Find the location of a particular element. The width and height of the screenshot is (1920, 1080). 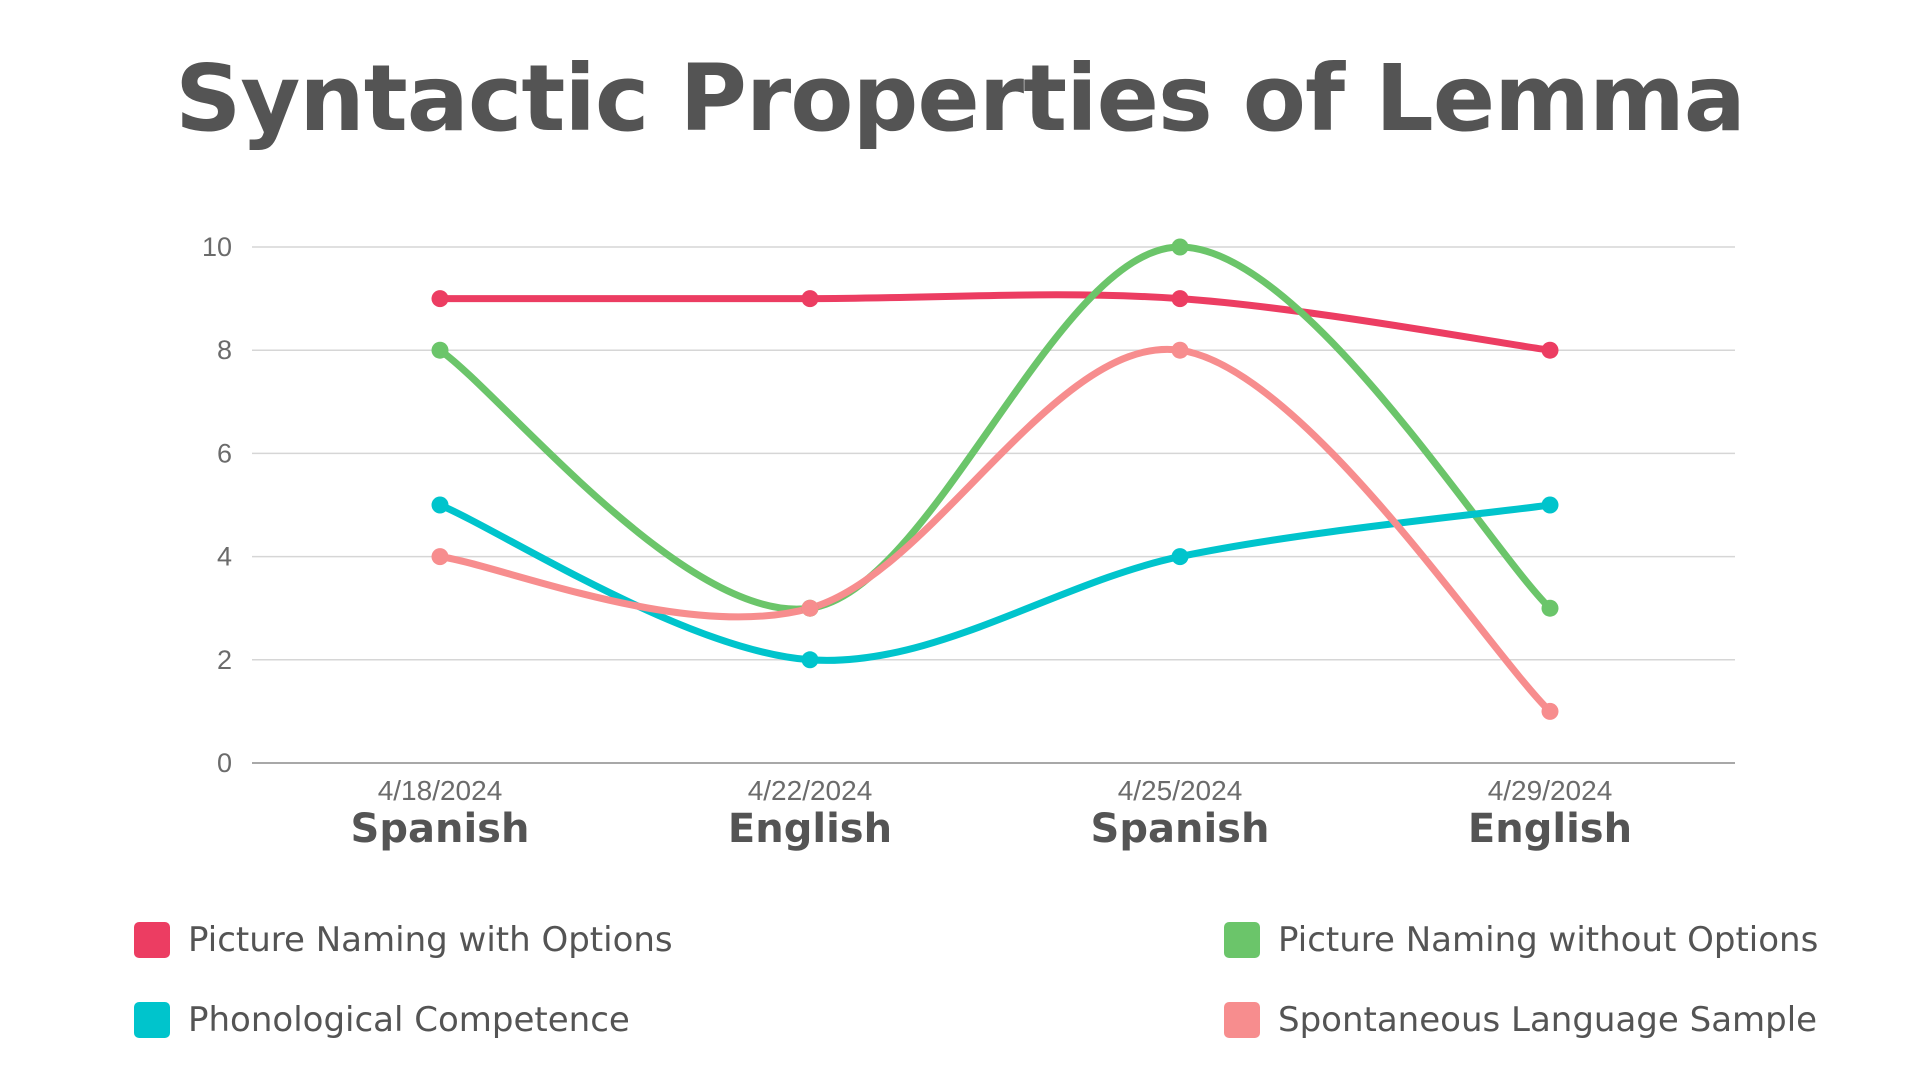

x-tick-label: 4/18/2024 is located at coordinates (440, 790).